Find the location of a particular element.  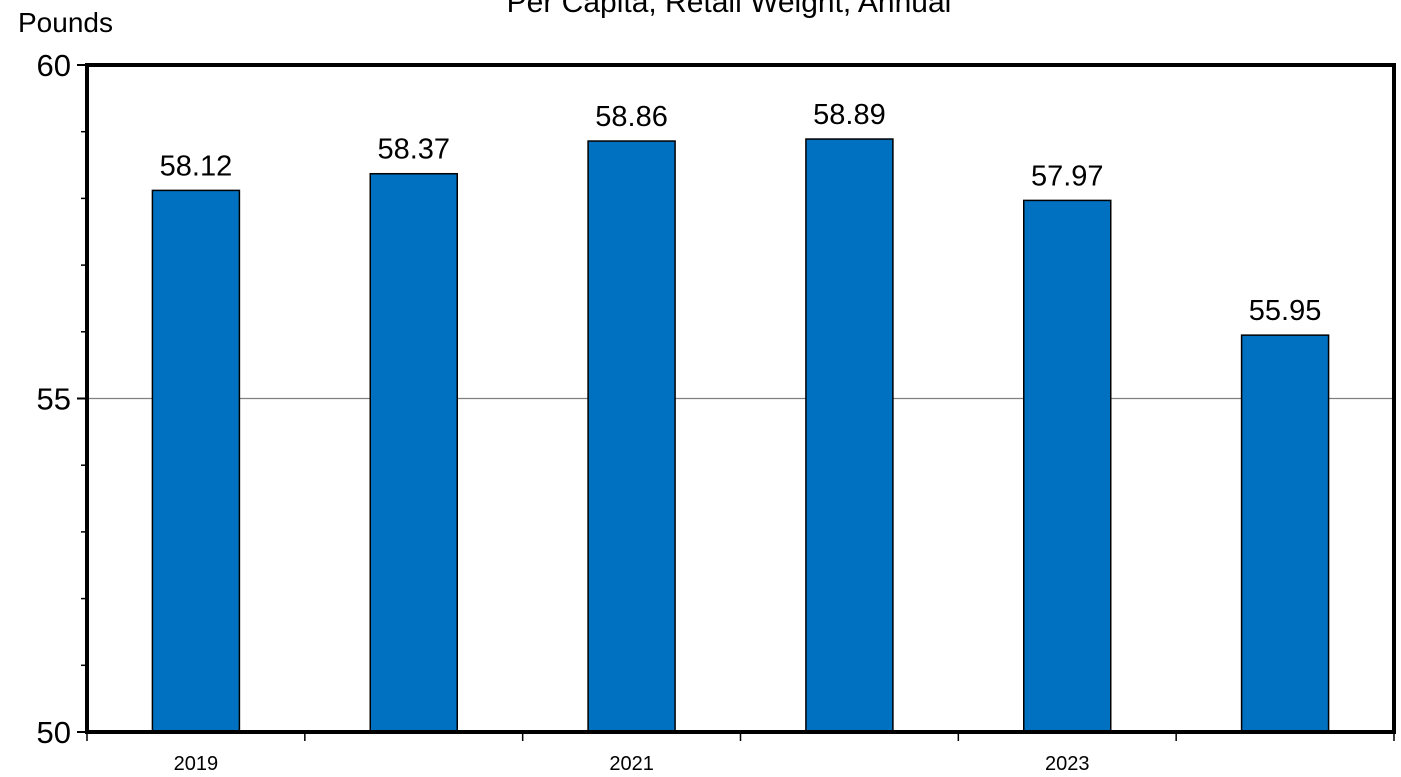

data-label-2021: 58.86 is located at coordinates (631, 117).